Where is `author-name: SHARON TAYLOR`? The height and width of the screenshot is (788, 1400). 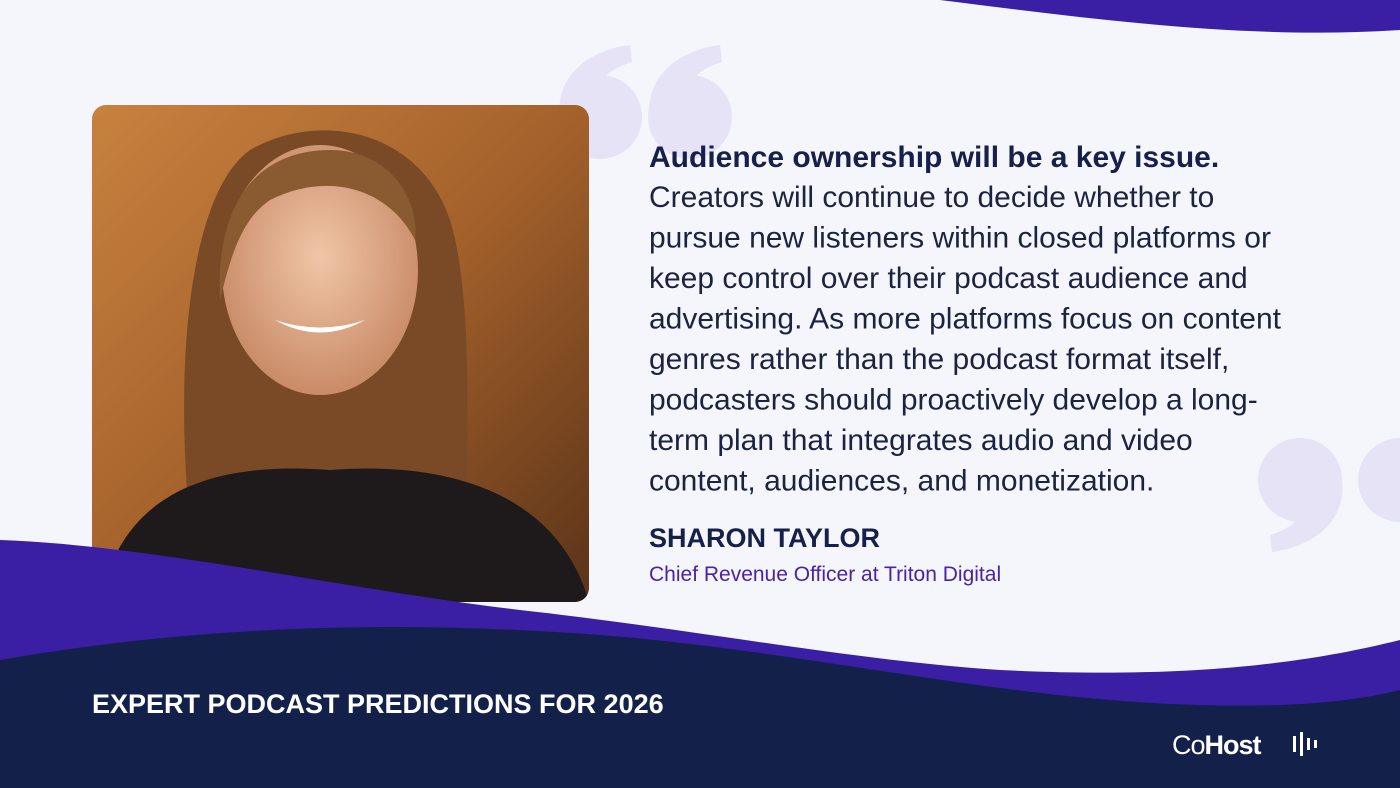
author-name: SHARON TAYLOR is located at coordinates (764, 538).